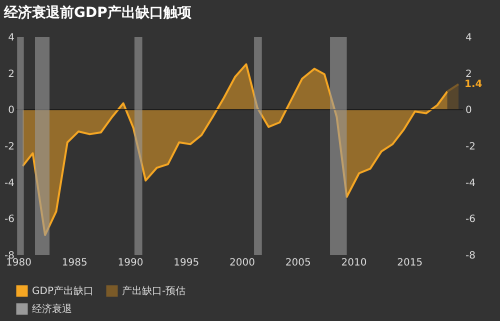 This screenshot has width=500, height=321. What do you see at coordinates (471, 256) in the screenshot?
I see `y2-tick-label: -8` at bounding box center [471, 256].